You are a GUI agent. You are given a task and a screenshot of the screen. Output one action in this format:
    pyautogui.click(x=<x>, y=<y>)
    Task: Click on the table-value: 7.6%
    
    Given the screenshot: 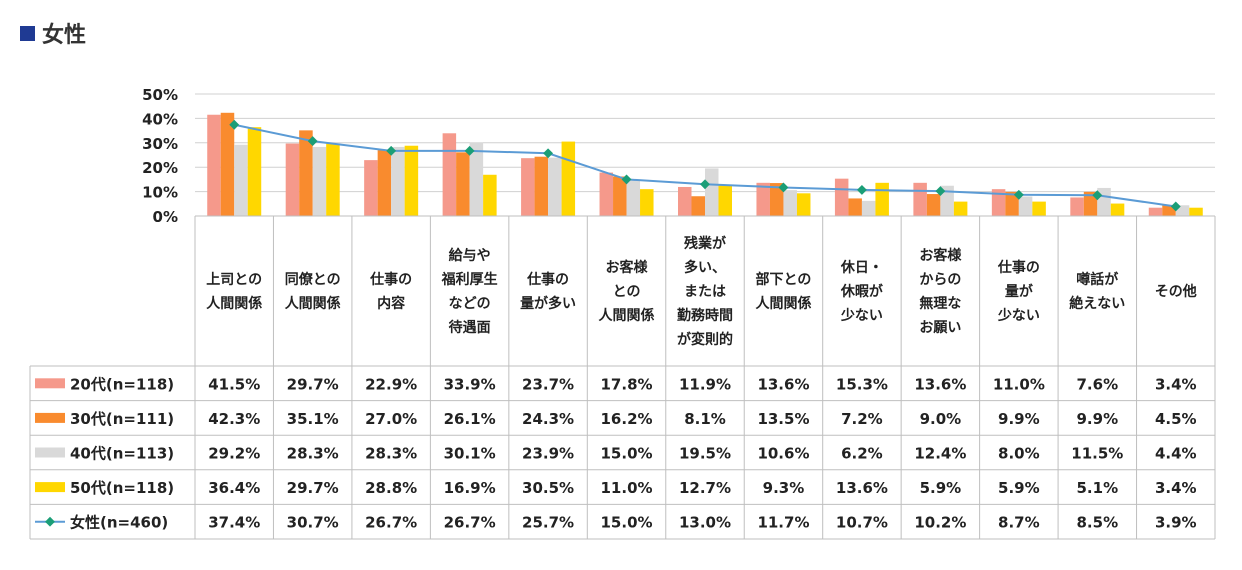 What is the action you would take?
    pyautogui.click(x=1098, y=384)
    